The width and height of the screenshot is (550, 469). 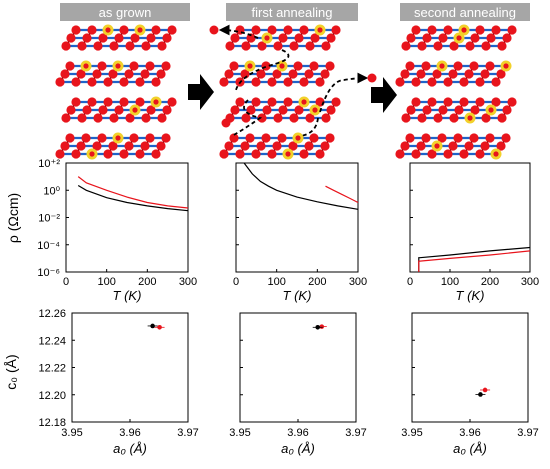 I want to click on lattice-point-red, so click(x=322, y=326).